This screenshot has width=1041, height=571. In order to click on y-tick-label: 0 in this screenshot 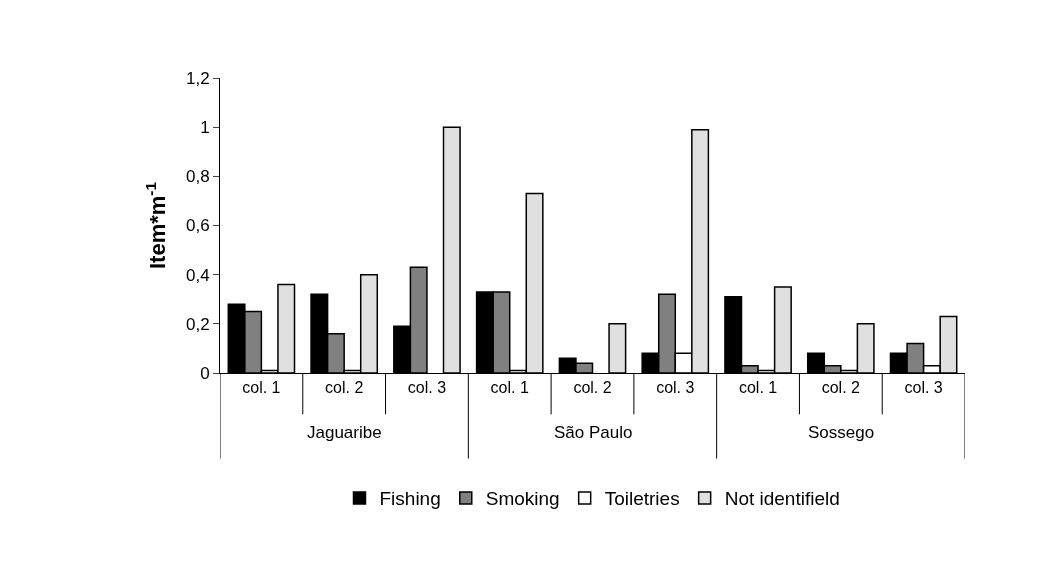, I will do `click(205, 373)`.